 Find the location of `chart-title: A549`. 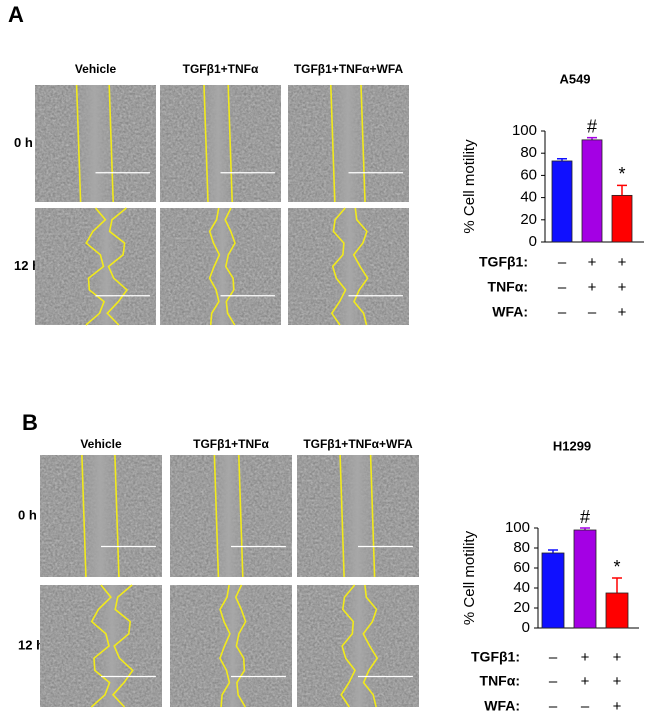

chart-title: A549 is located at coordinates (574, 78).